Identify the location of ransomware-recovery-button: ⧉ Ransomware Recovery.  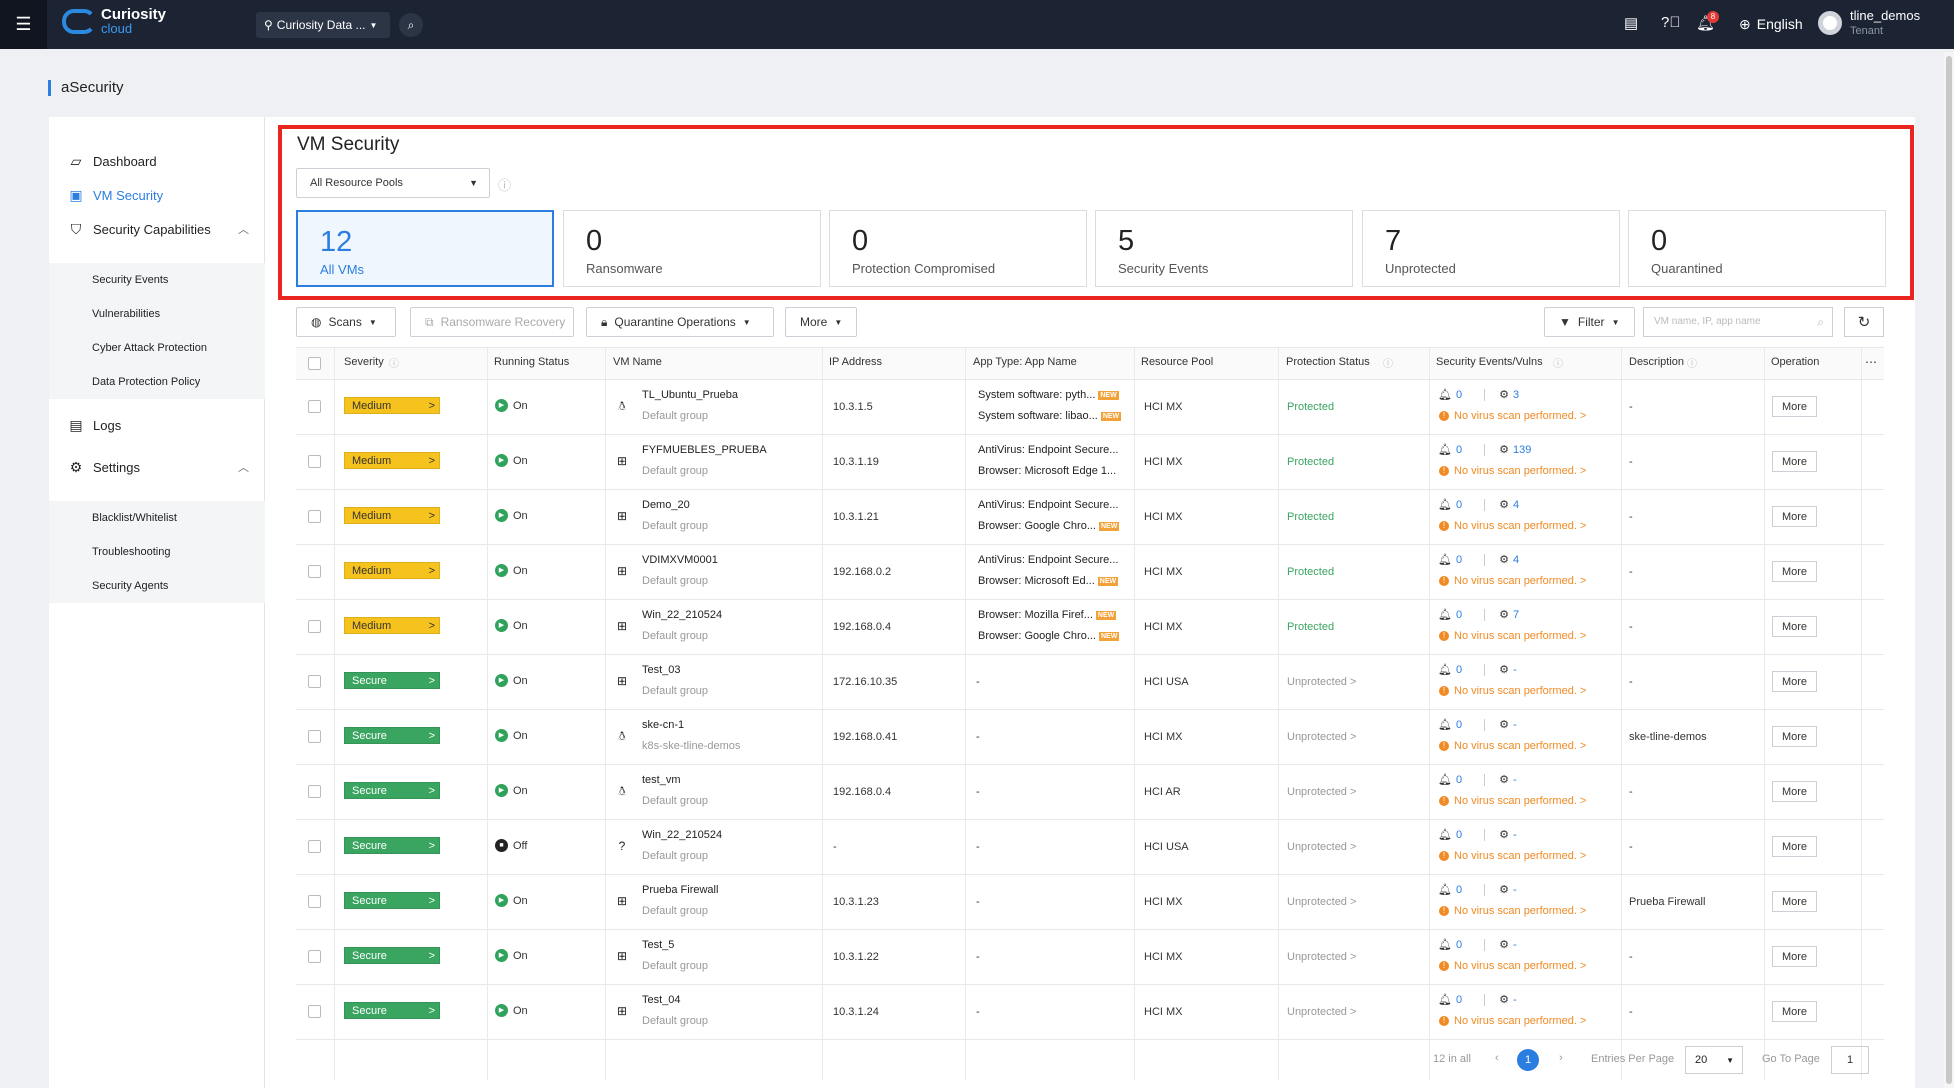
(492, 322).